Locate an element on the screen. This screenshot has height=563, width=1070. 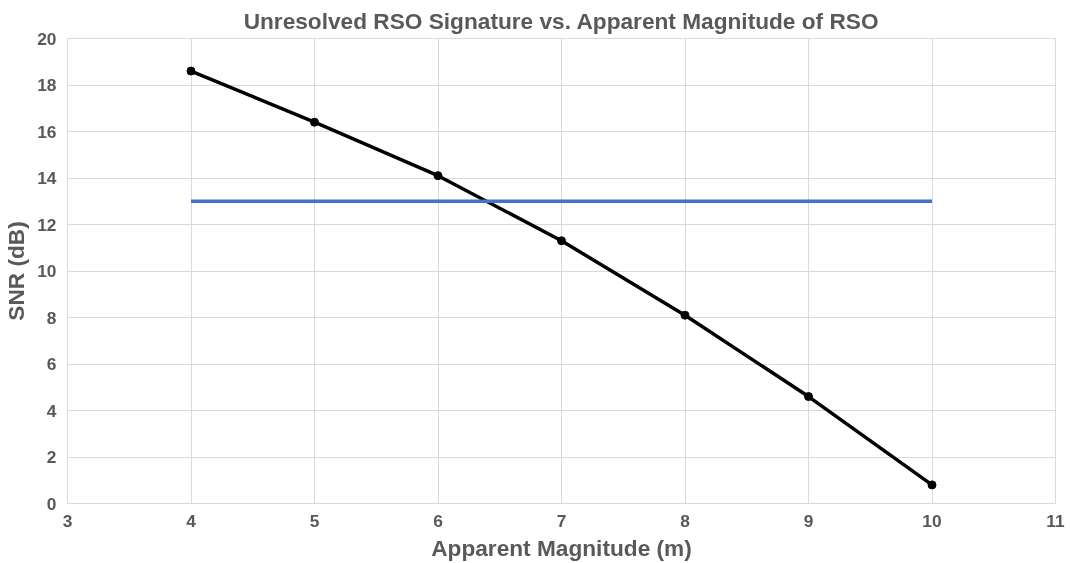
x-axis-title: Apparent Magnitude (m) is located at coordinates (561, 547).